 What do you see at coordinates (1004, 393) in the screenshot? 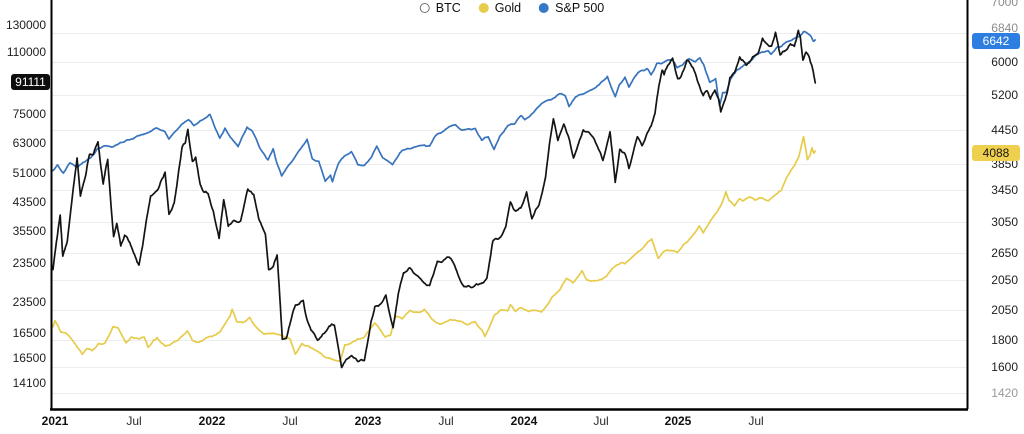
I see `right-axis-tick-label: 1420` at bounding box center [1004, 393].